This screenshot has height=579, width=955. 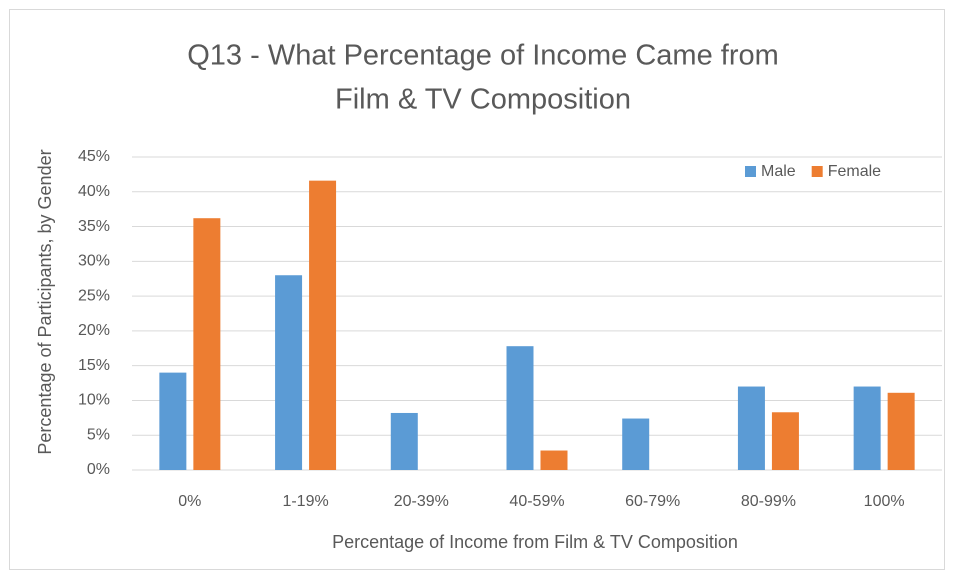 What do you see at coordinates (652, 501) in the screenshot?
I see `x-tick-label: 60-79%` at bounding box center [652, 501].